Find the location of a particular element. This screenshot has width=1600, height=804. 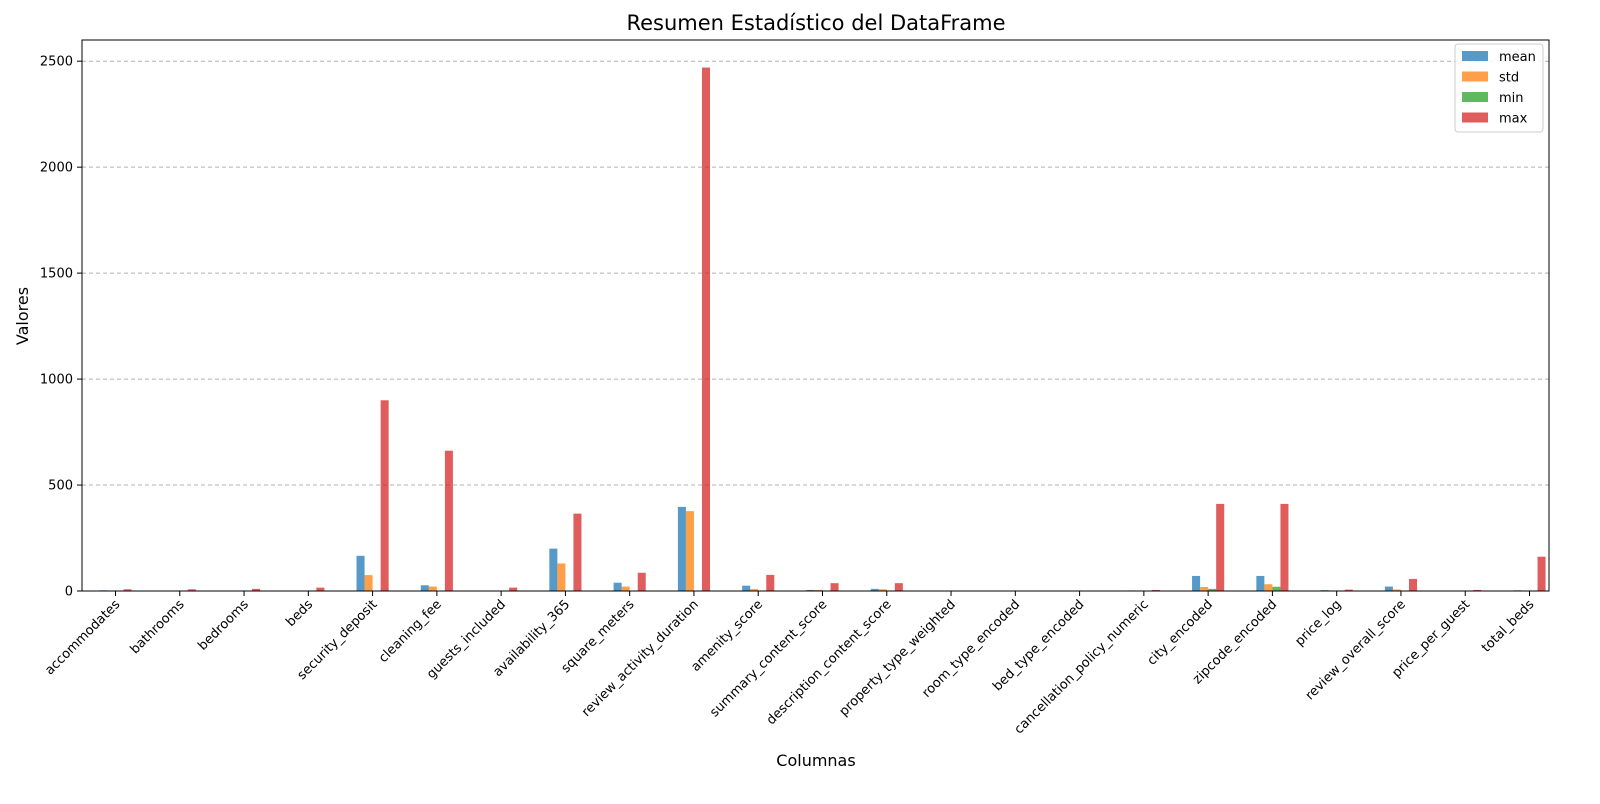

y-tick-label: 2000 is located at coordinates (56, 168).